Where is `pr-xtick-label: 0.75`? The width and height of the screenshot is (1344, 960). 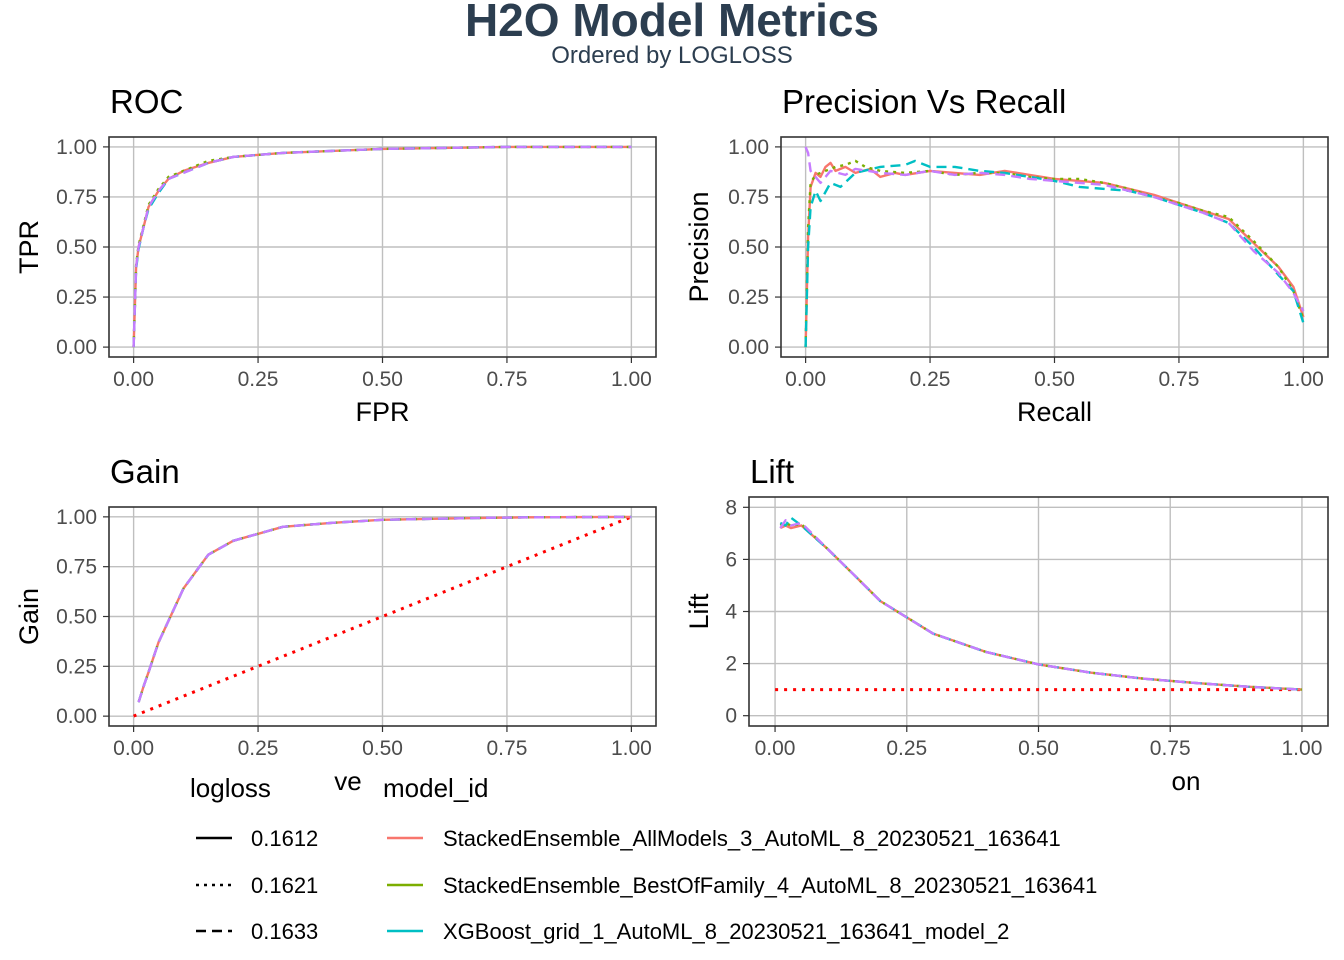
pr-xtick-label: 0.75 is located at coordinates (1179, 379).